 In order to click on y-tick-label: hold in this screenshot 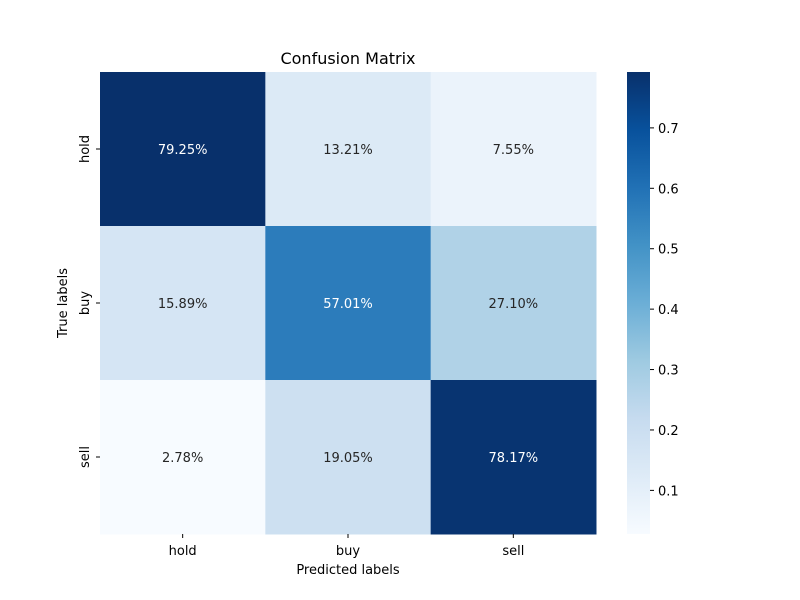, I will do `click(85, 149)`.